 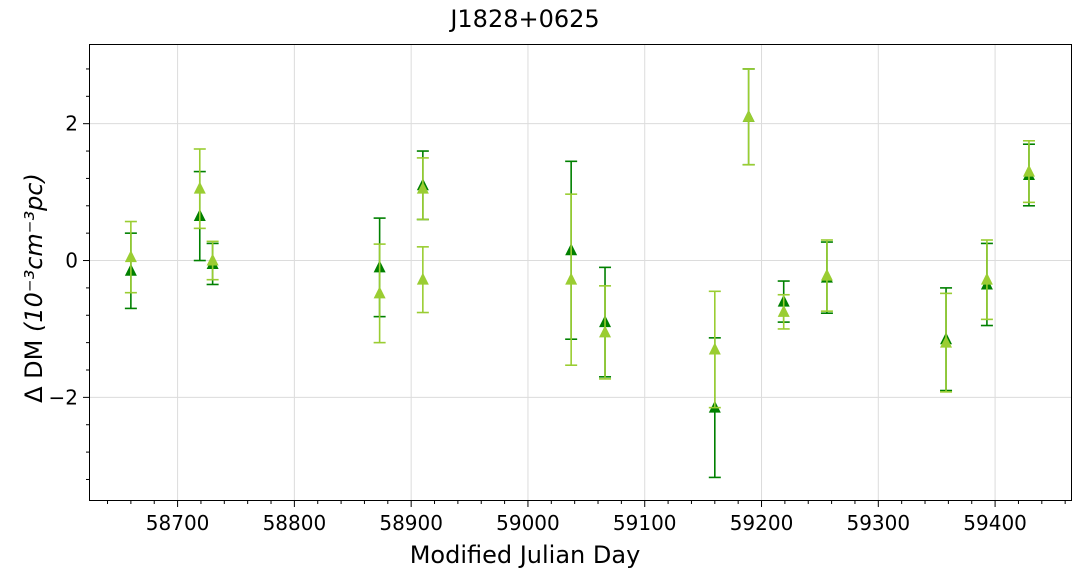 I want to click on x-tick-label: 58900, so click(x=411, y=523).